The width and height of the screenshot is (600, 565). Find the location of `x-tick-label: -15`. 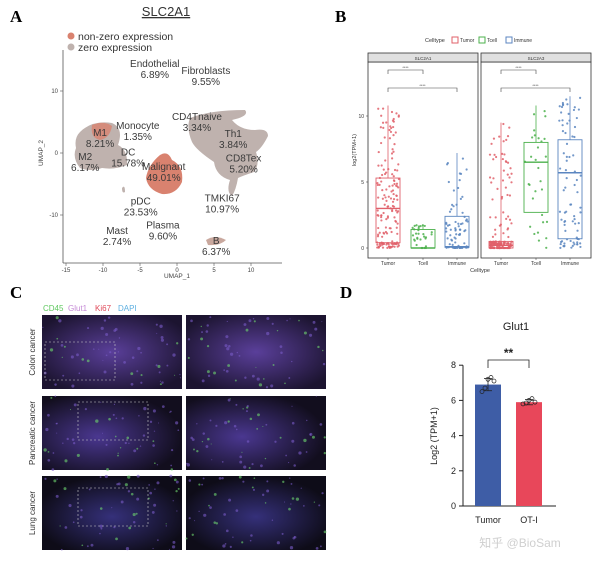

x-tick-label: -15 is located at coordinates (66, 271).